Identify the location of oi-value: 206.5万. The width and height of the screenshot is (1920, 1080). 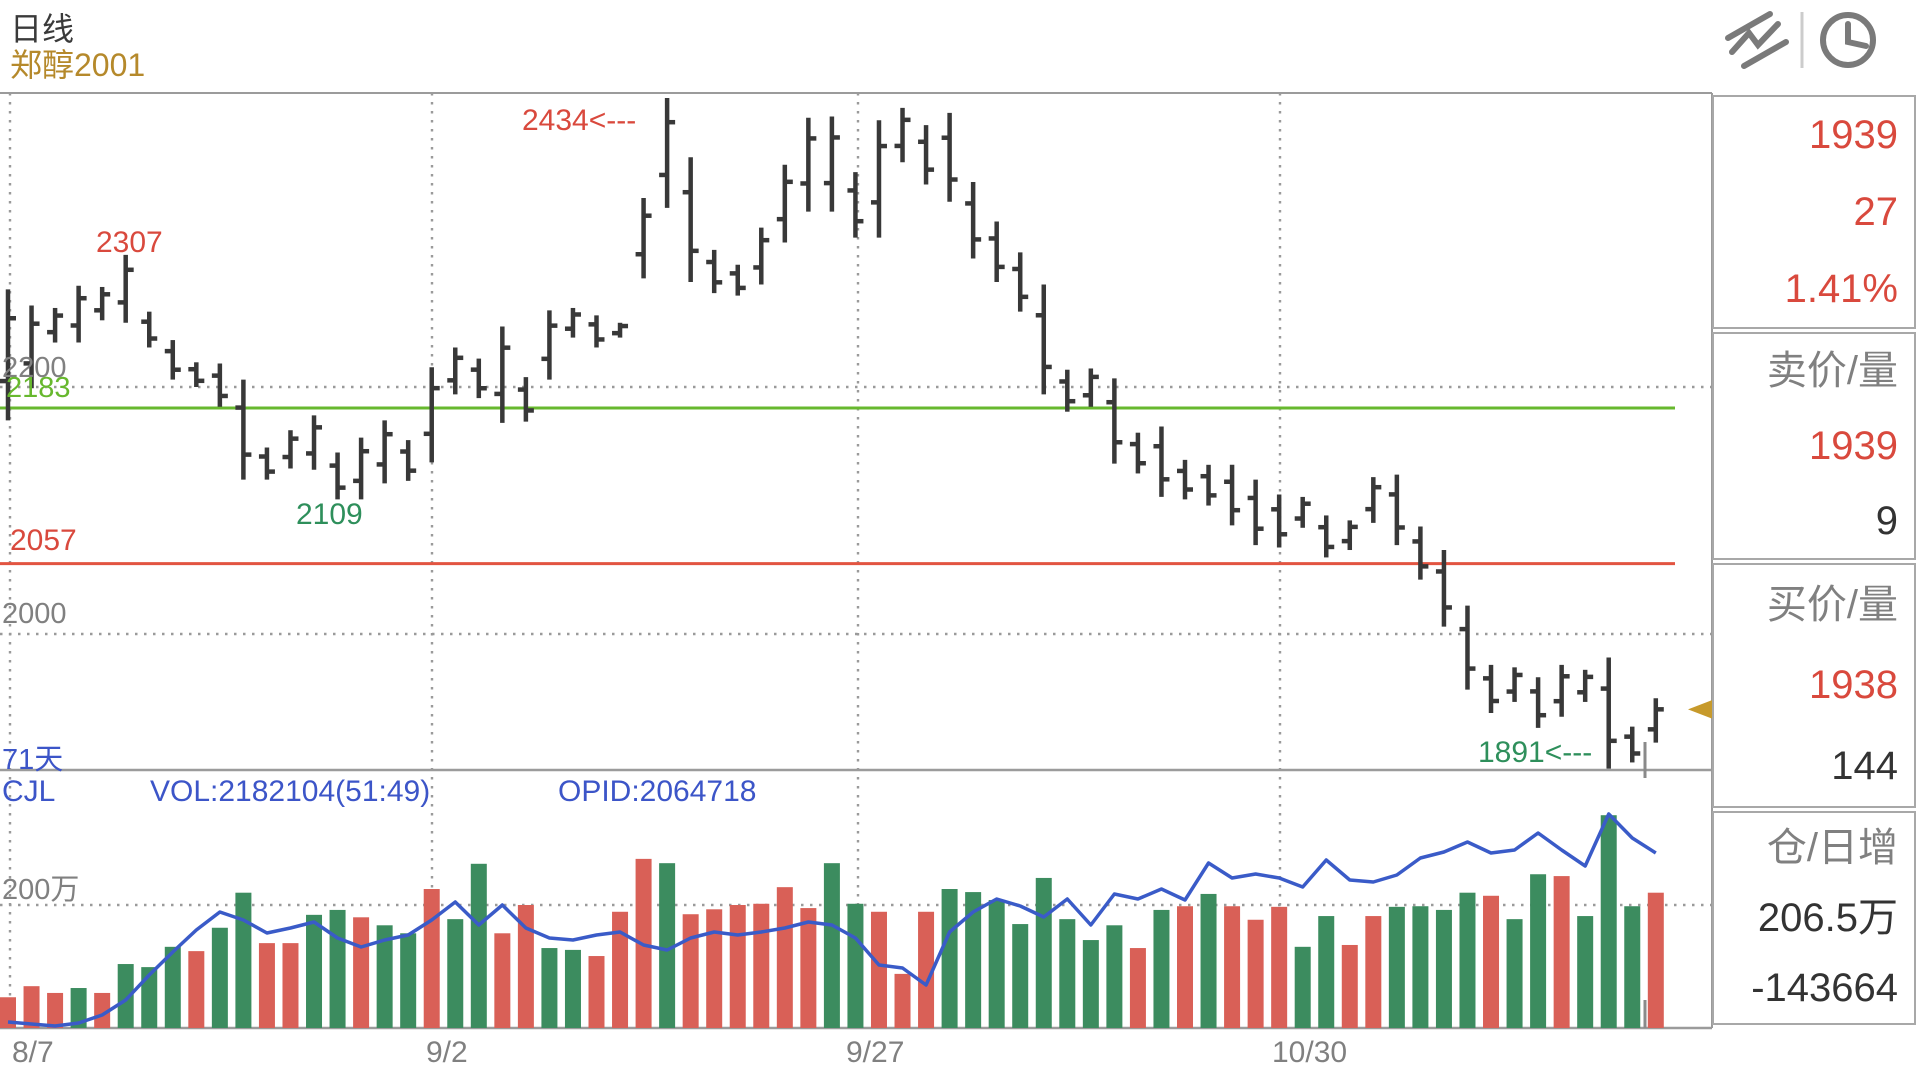
(1827, 918).